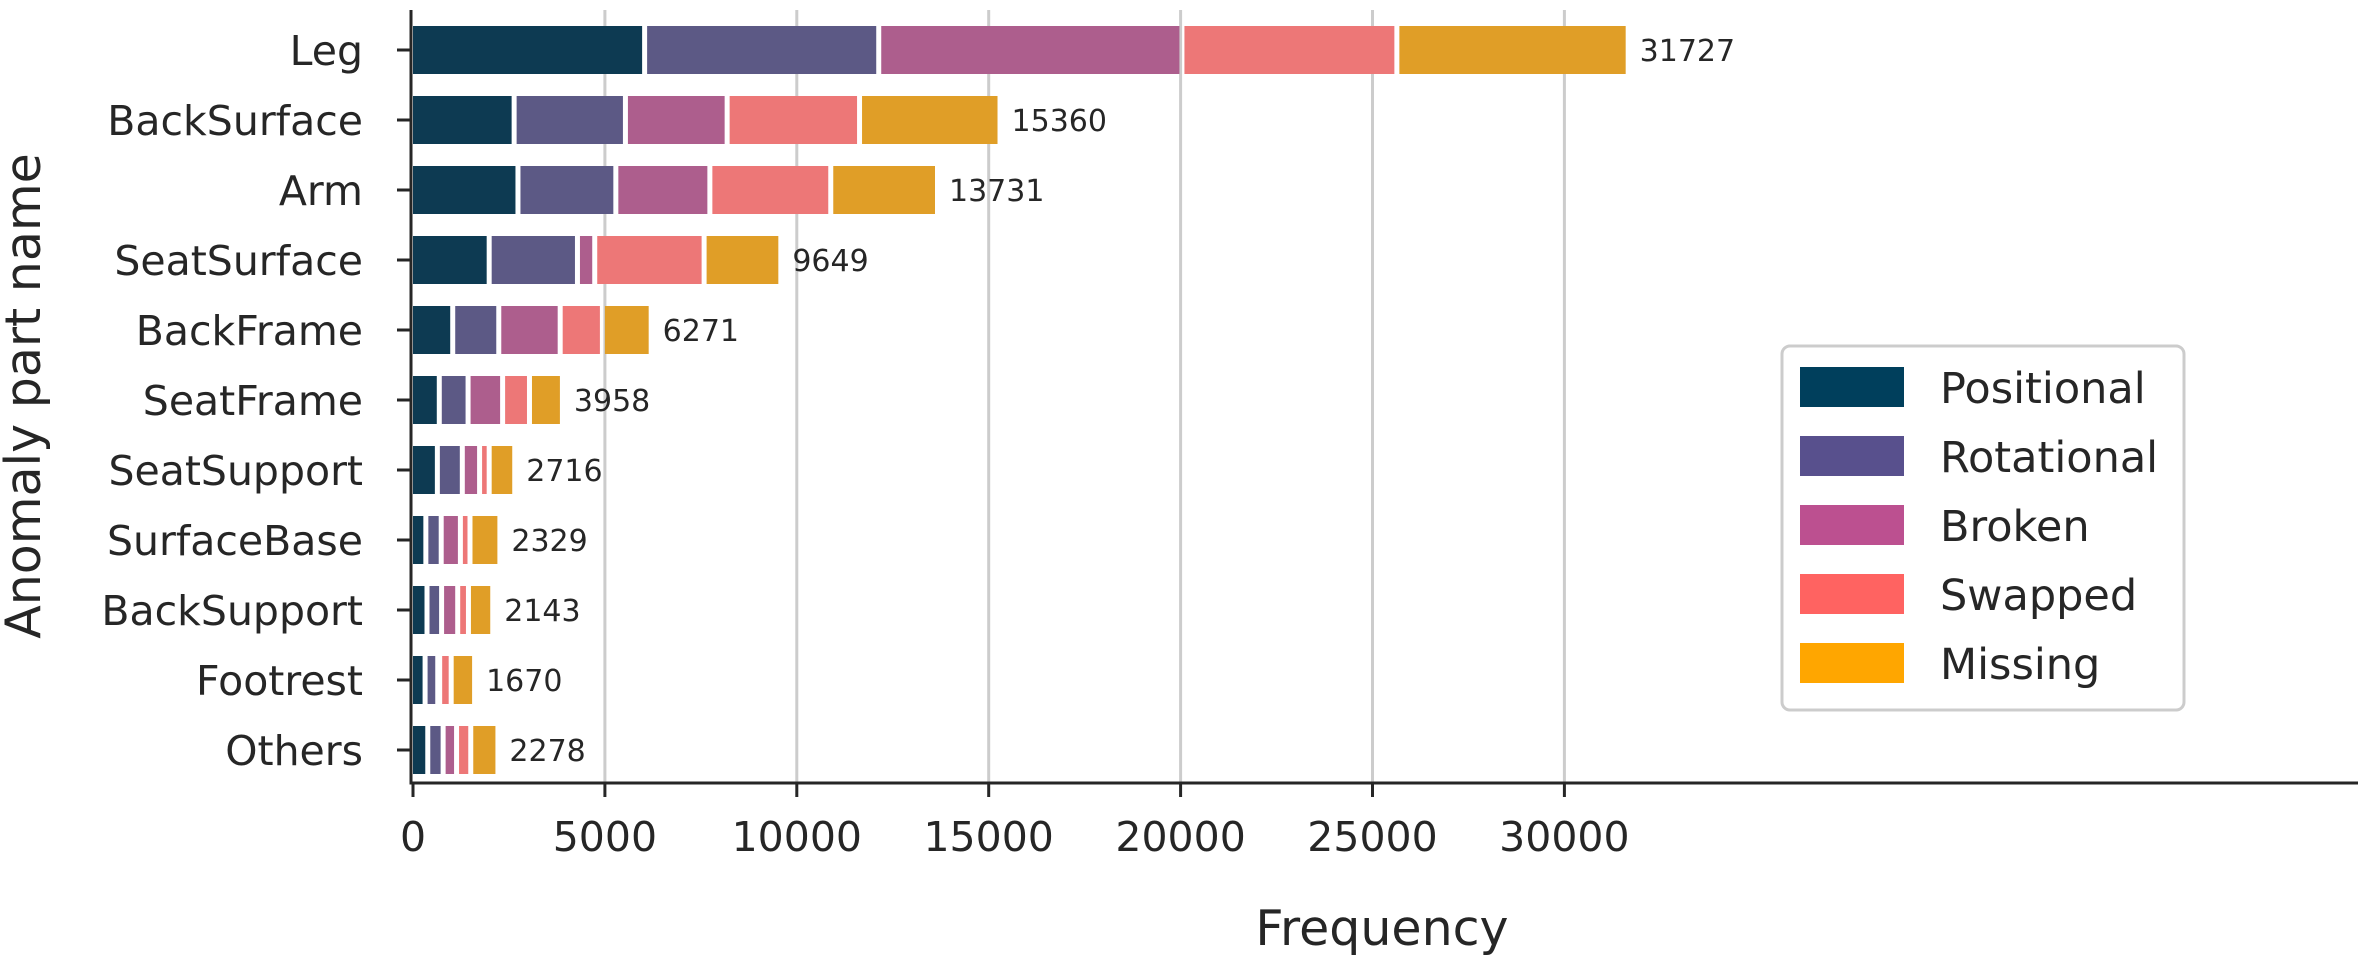  I want to click on y-tick-label: BackSupport, so click(232, 611).